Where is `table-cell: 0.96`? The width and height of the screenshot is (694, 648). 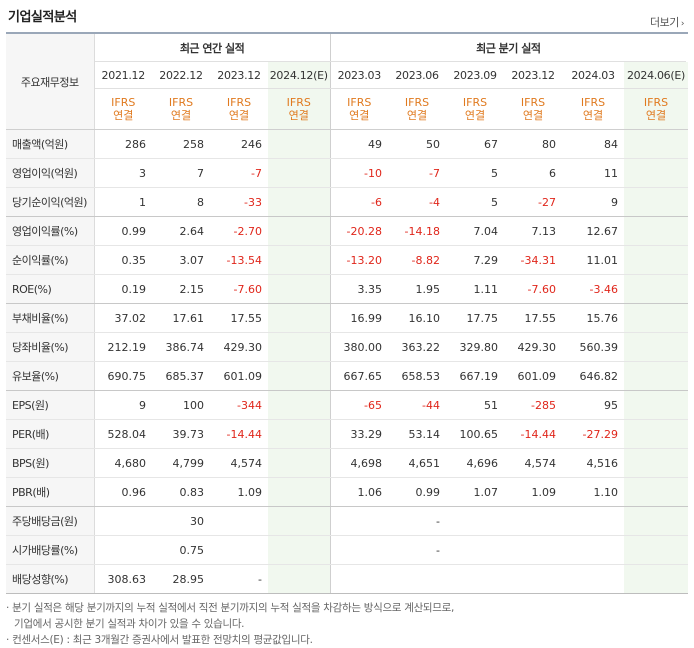
table-cell: 0.96 is located at coordinates (122, 492).